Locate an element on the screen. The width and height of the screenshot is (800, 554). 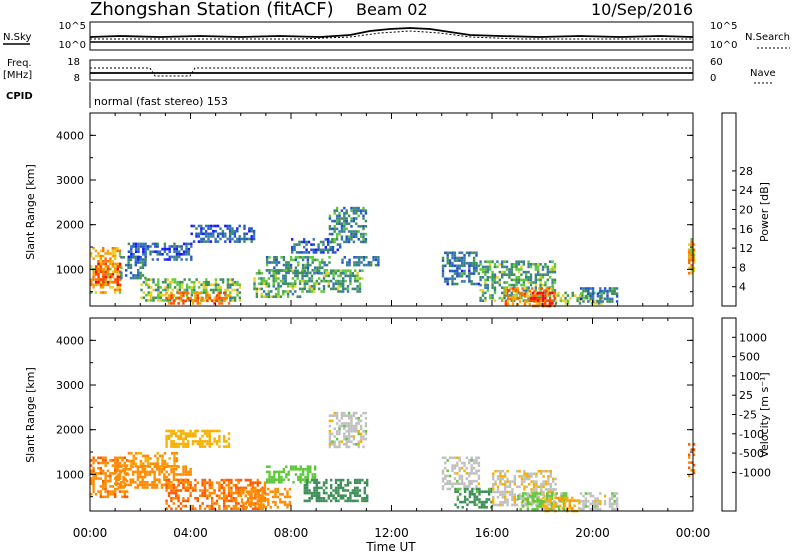
power-region is located at coordinates (580, 298).